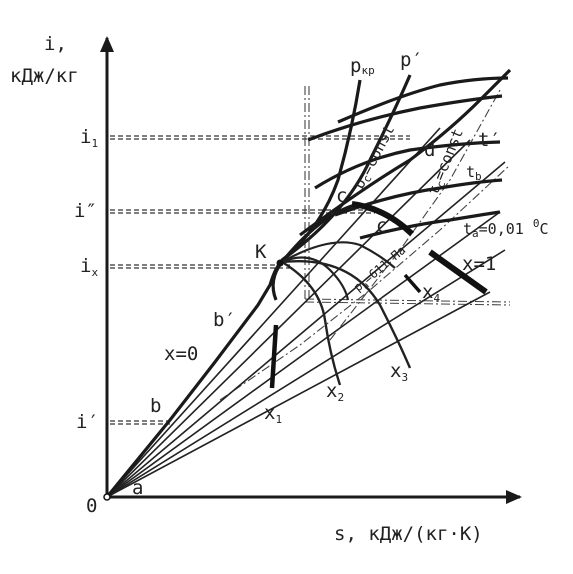  I want to click on critical-point-label: К, so click(261, 252).